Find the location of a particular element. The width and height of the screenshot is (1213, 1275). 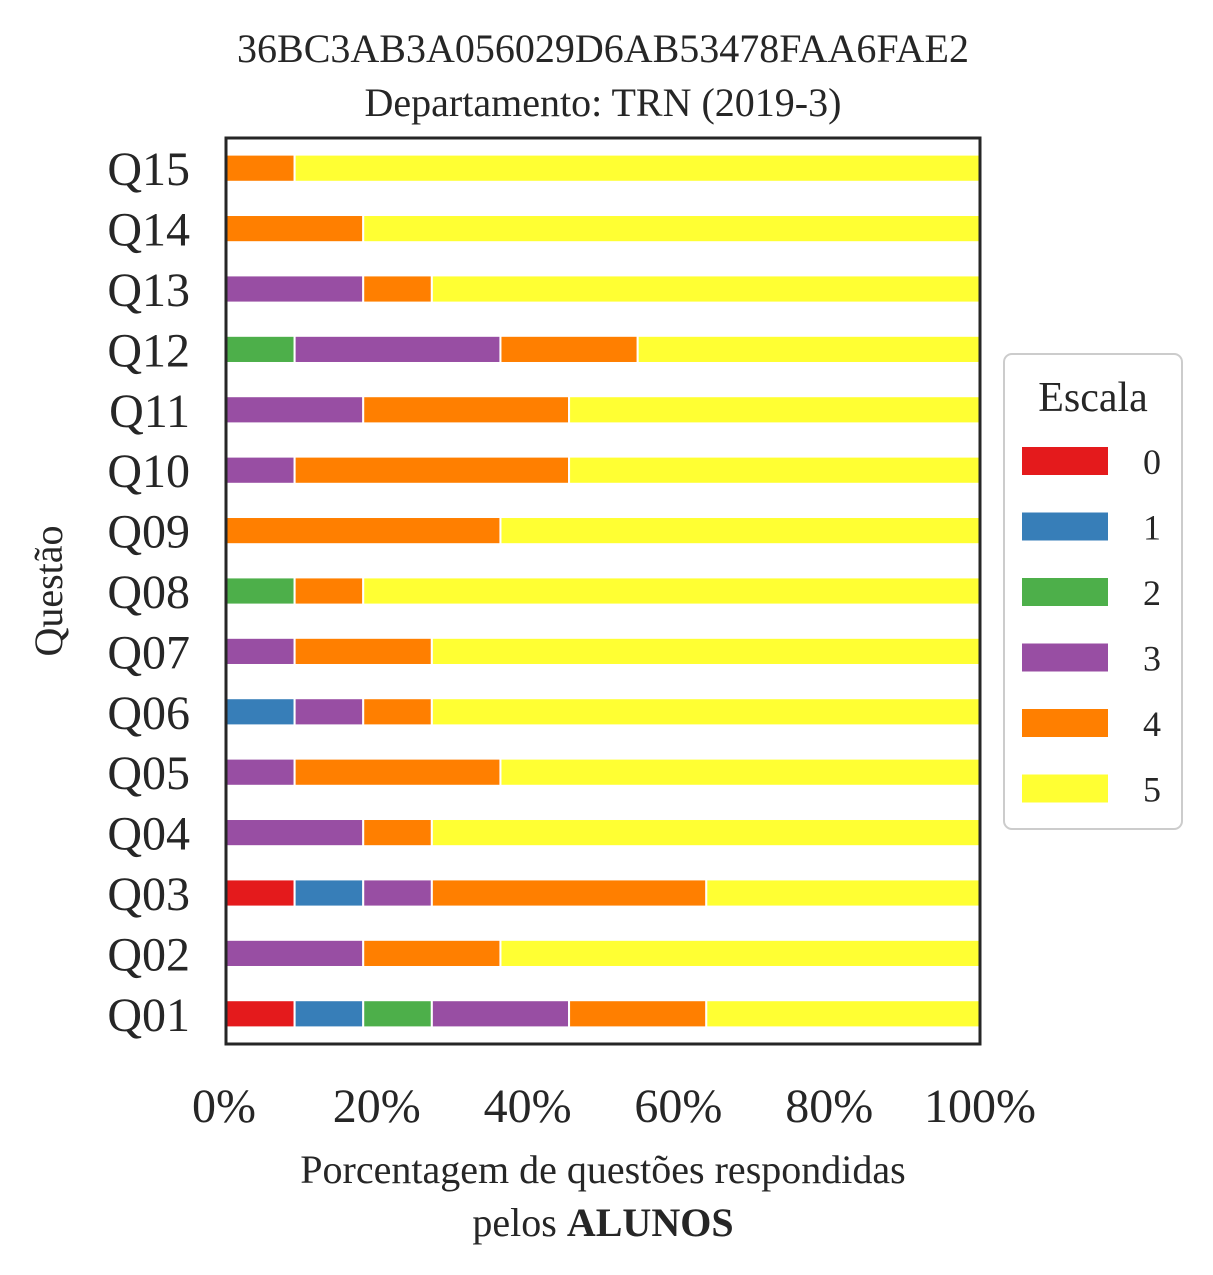

chart-title: 36BC3AB3A056029D6AB53478FAA6FAE2 is located at coordinates (603, 48).